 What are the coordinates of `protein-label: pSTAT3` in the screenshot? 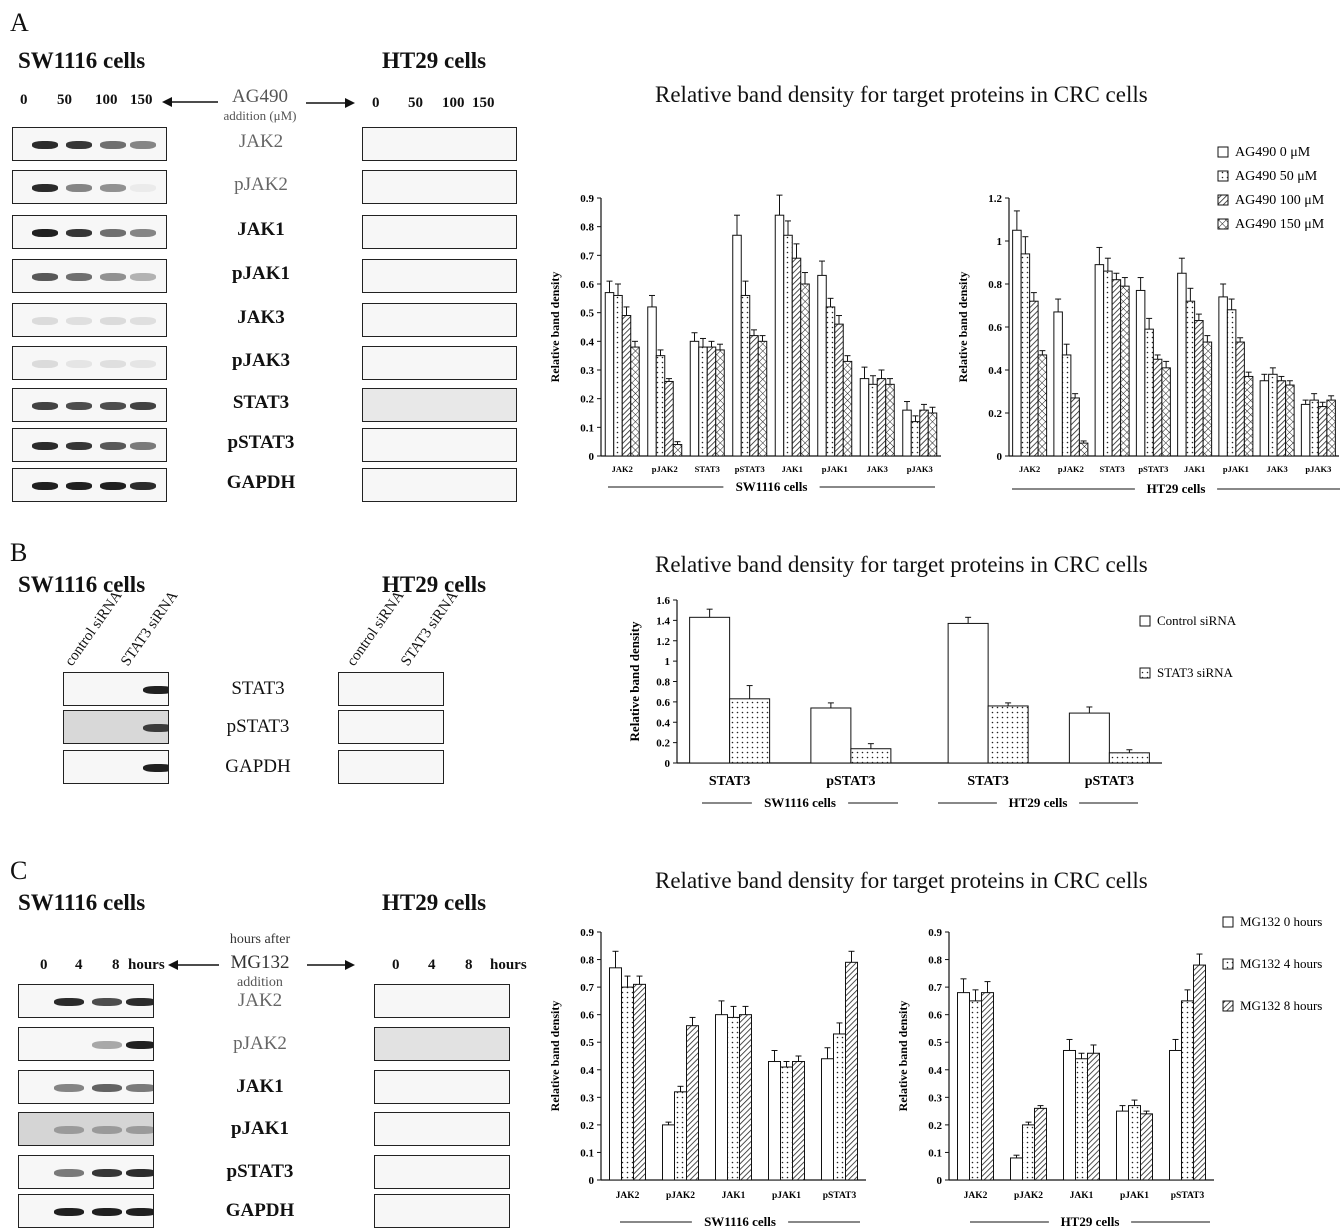 It's located at (260, 1171).